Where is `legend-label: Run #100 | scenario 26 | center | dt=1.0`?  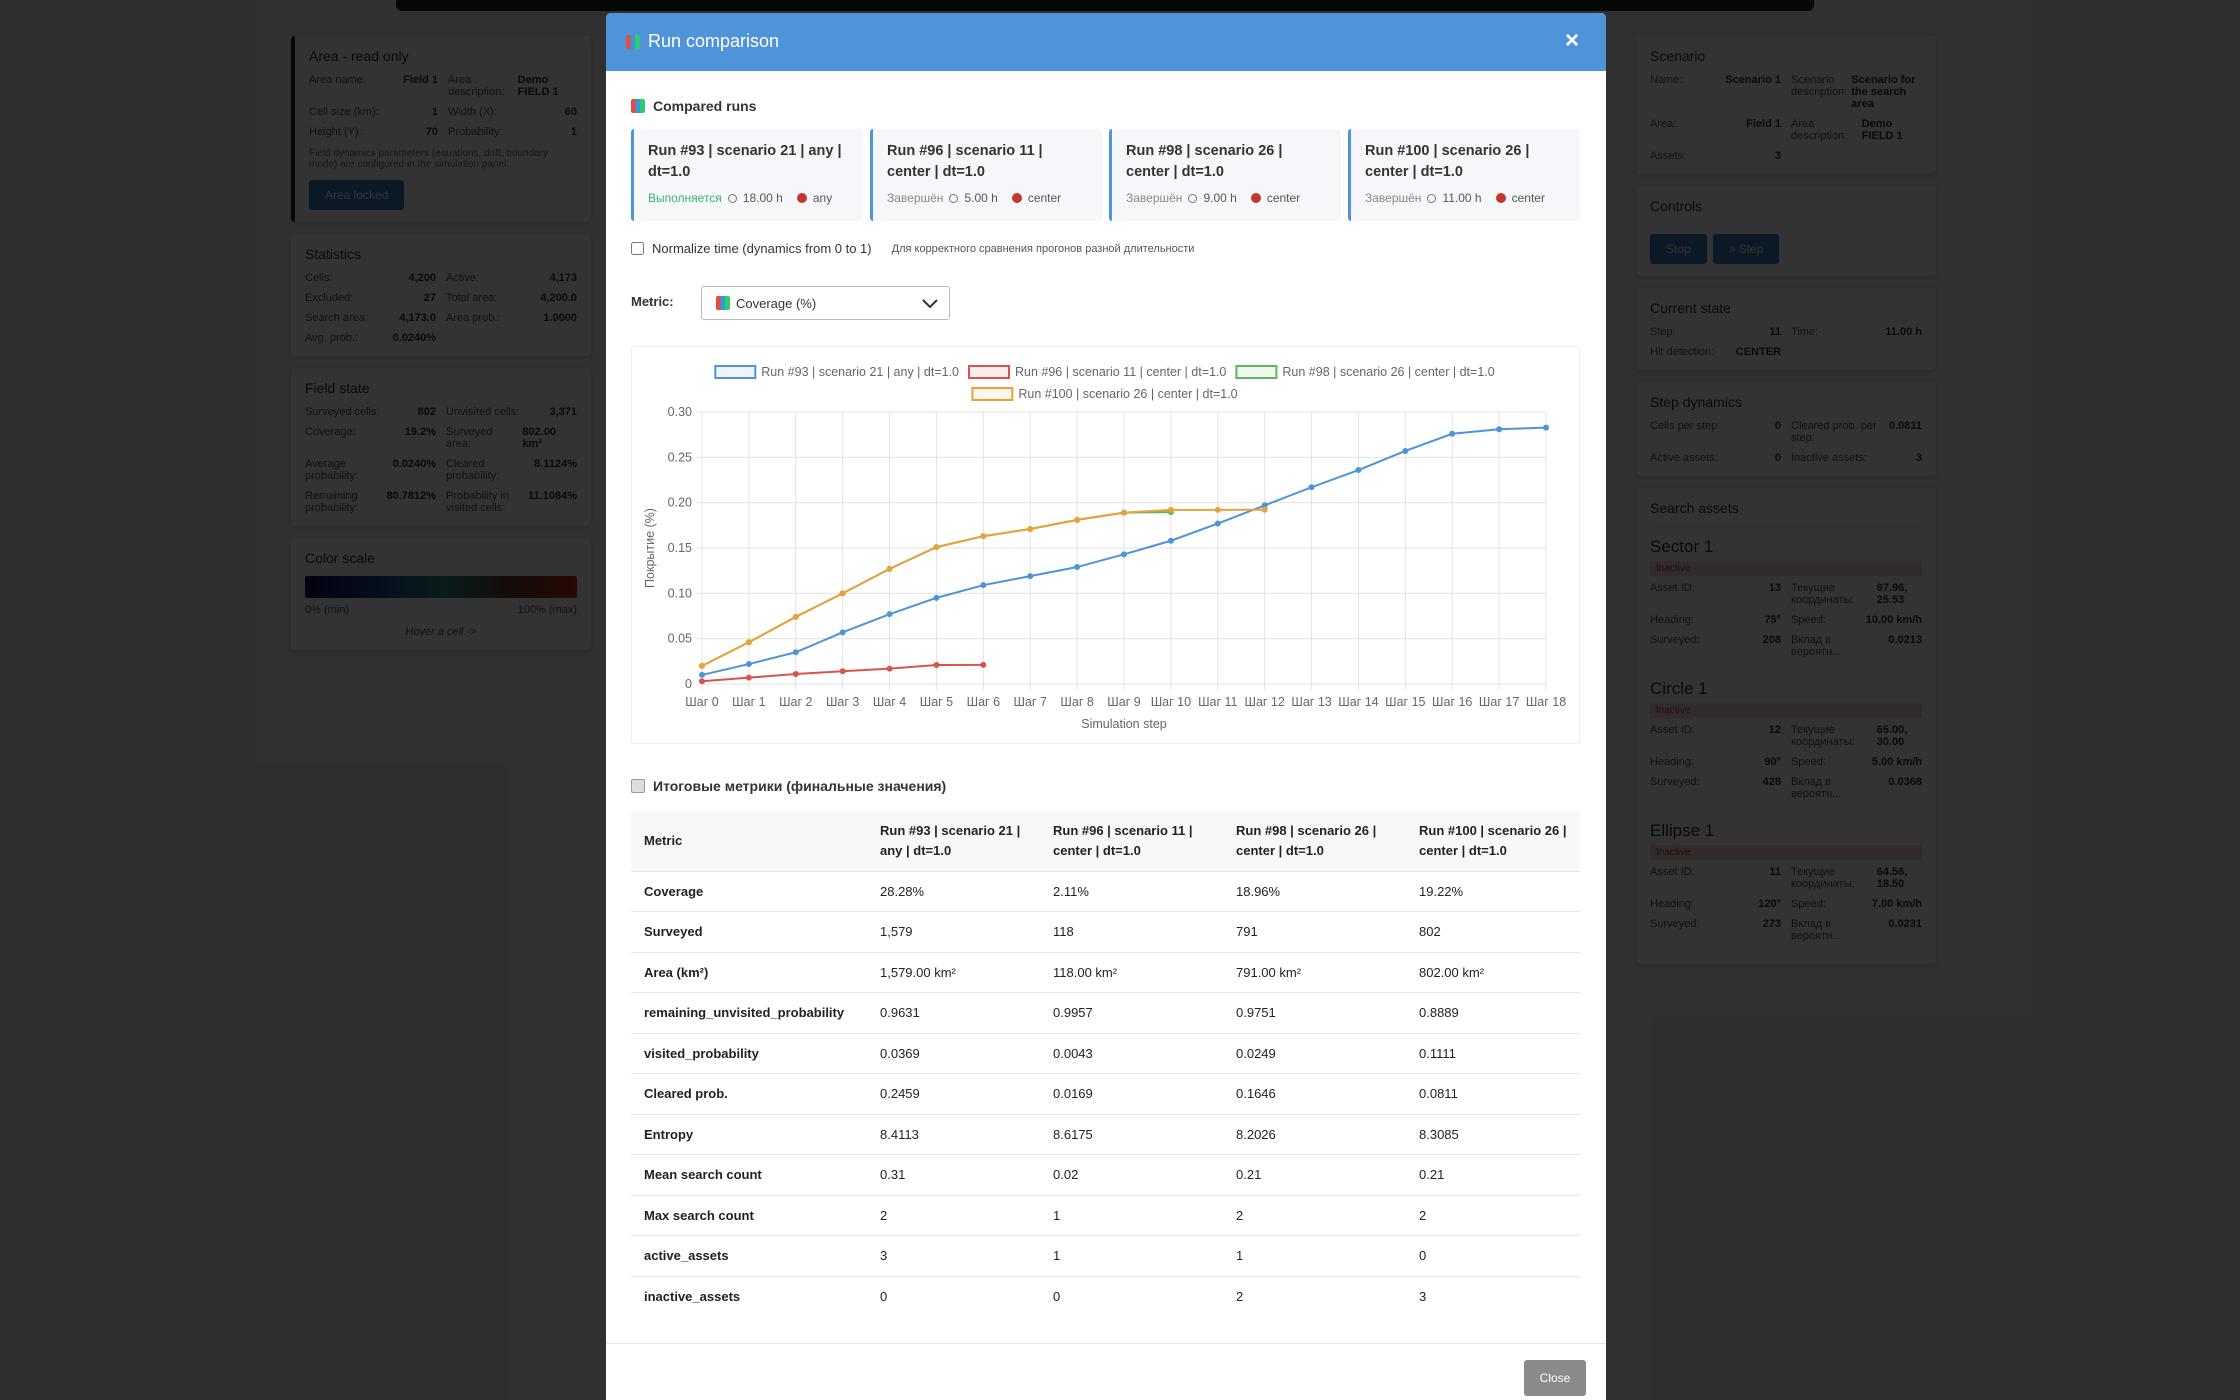
legend-label: Run #100 | scenario 26 | center | dt=1.0 is located at coordinates (1127, 394).